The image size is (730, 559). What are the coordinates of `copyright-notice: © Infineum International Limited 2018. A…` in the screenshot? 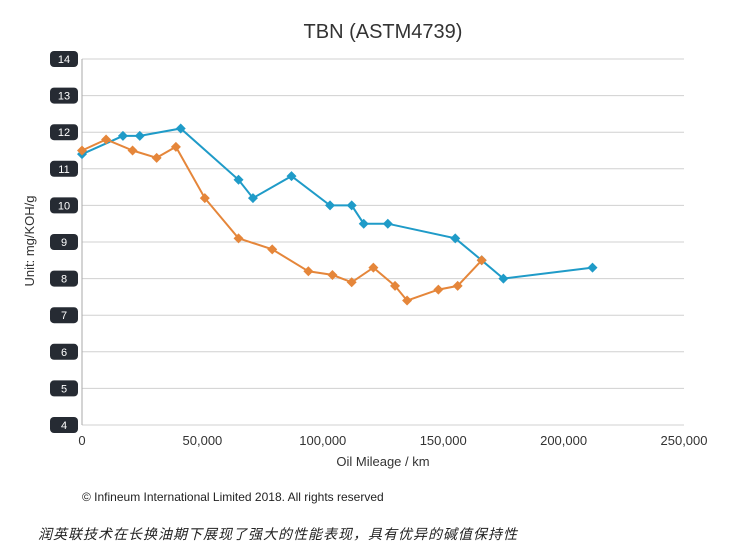 It's located at (233, 497).